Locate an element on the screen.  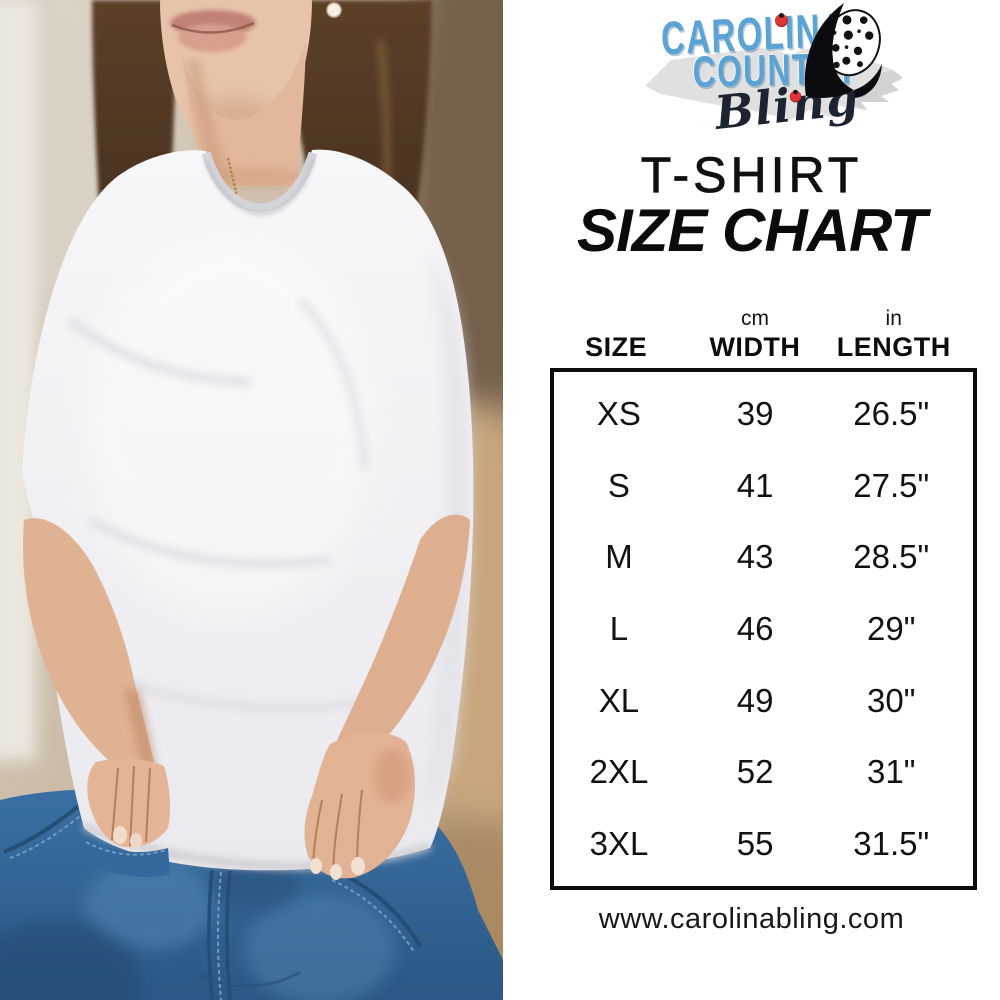
brand-logo: CAROLINA COUNTRY Bling® is located at coordinates (751, 75).